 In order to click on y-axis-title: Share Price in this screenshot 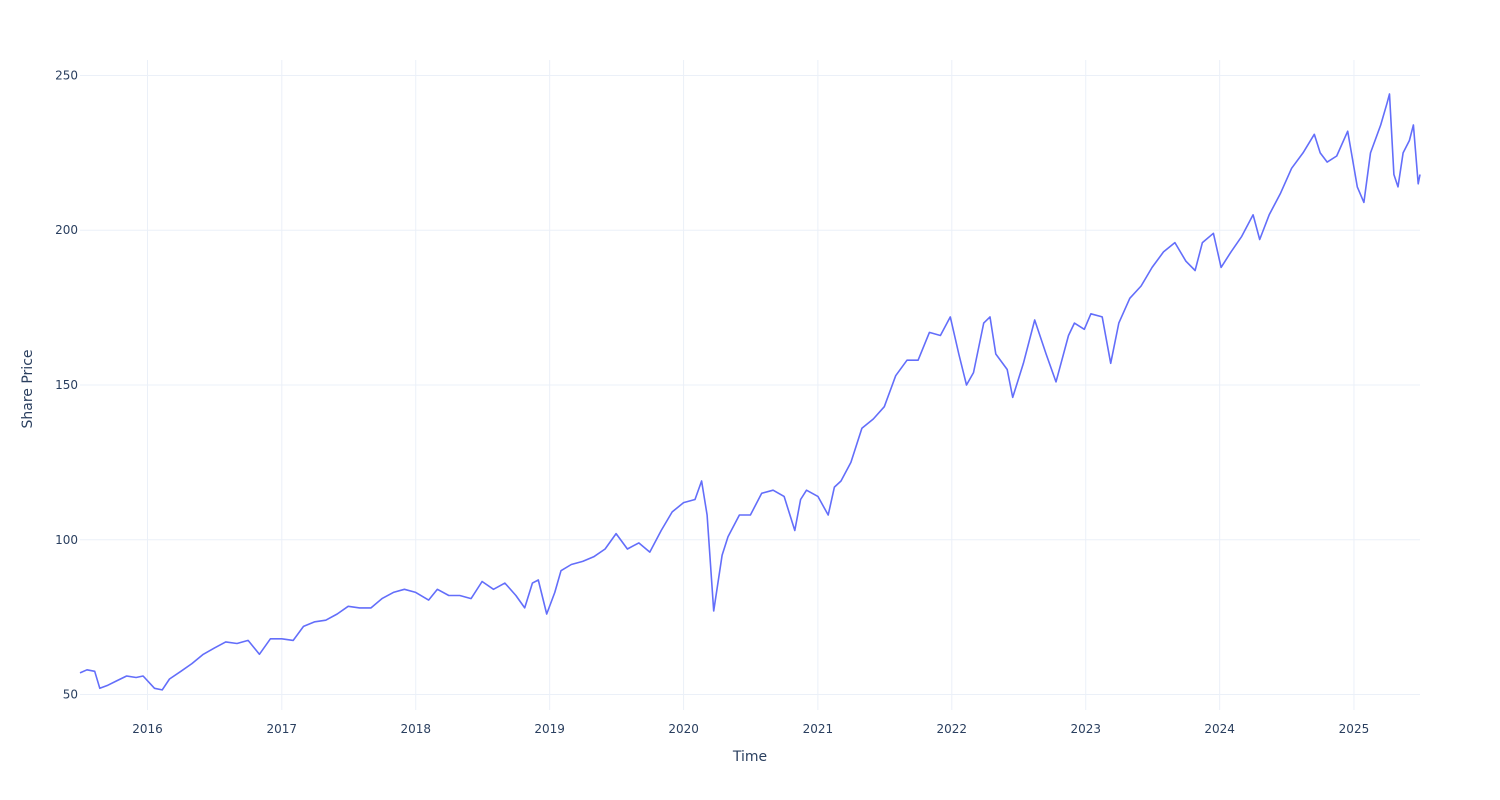, I will do `click(28, 388)`.